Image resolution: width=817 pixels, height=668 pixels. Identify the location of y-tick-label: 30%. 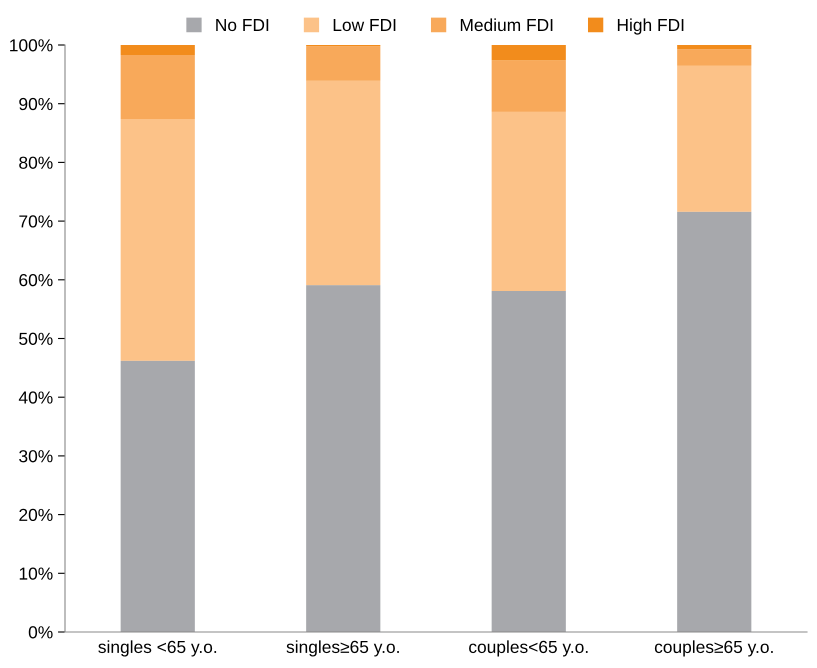
(36, 456).